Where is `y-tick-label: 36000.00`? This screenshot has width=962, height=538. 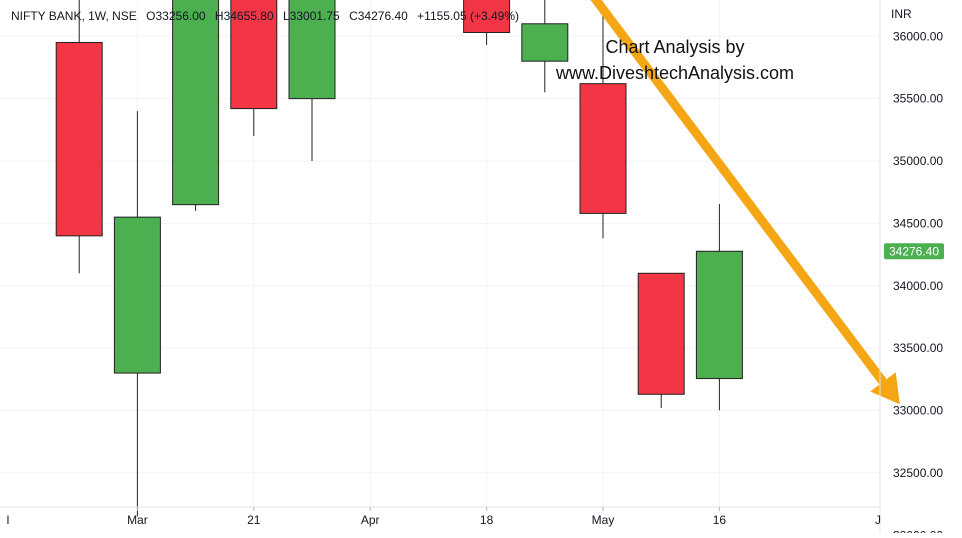
y-tick-label: 36000.00 is located at coordinates (918, 36).